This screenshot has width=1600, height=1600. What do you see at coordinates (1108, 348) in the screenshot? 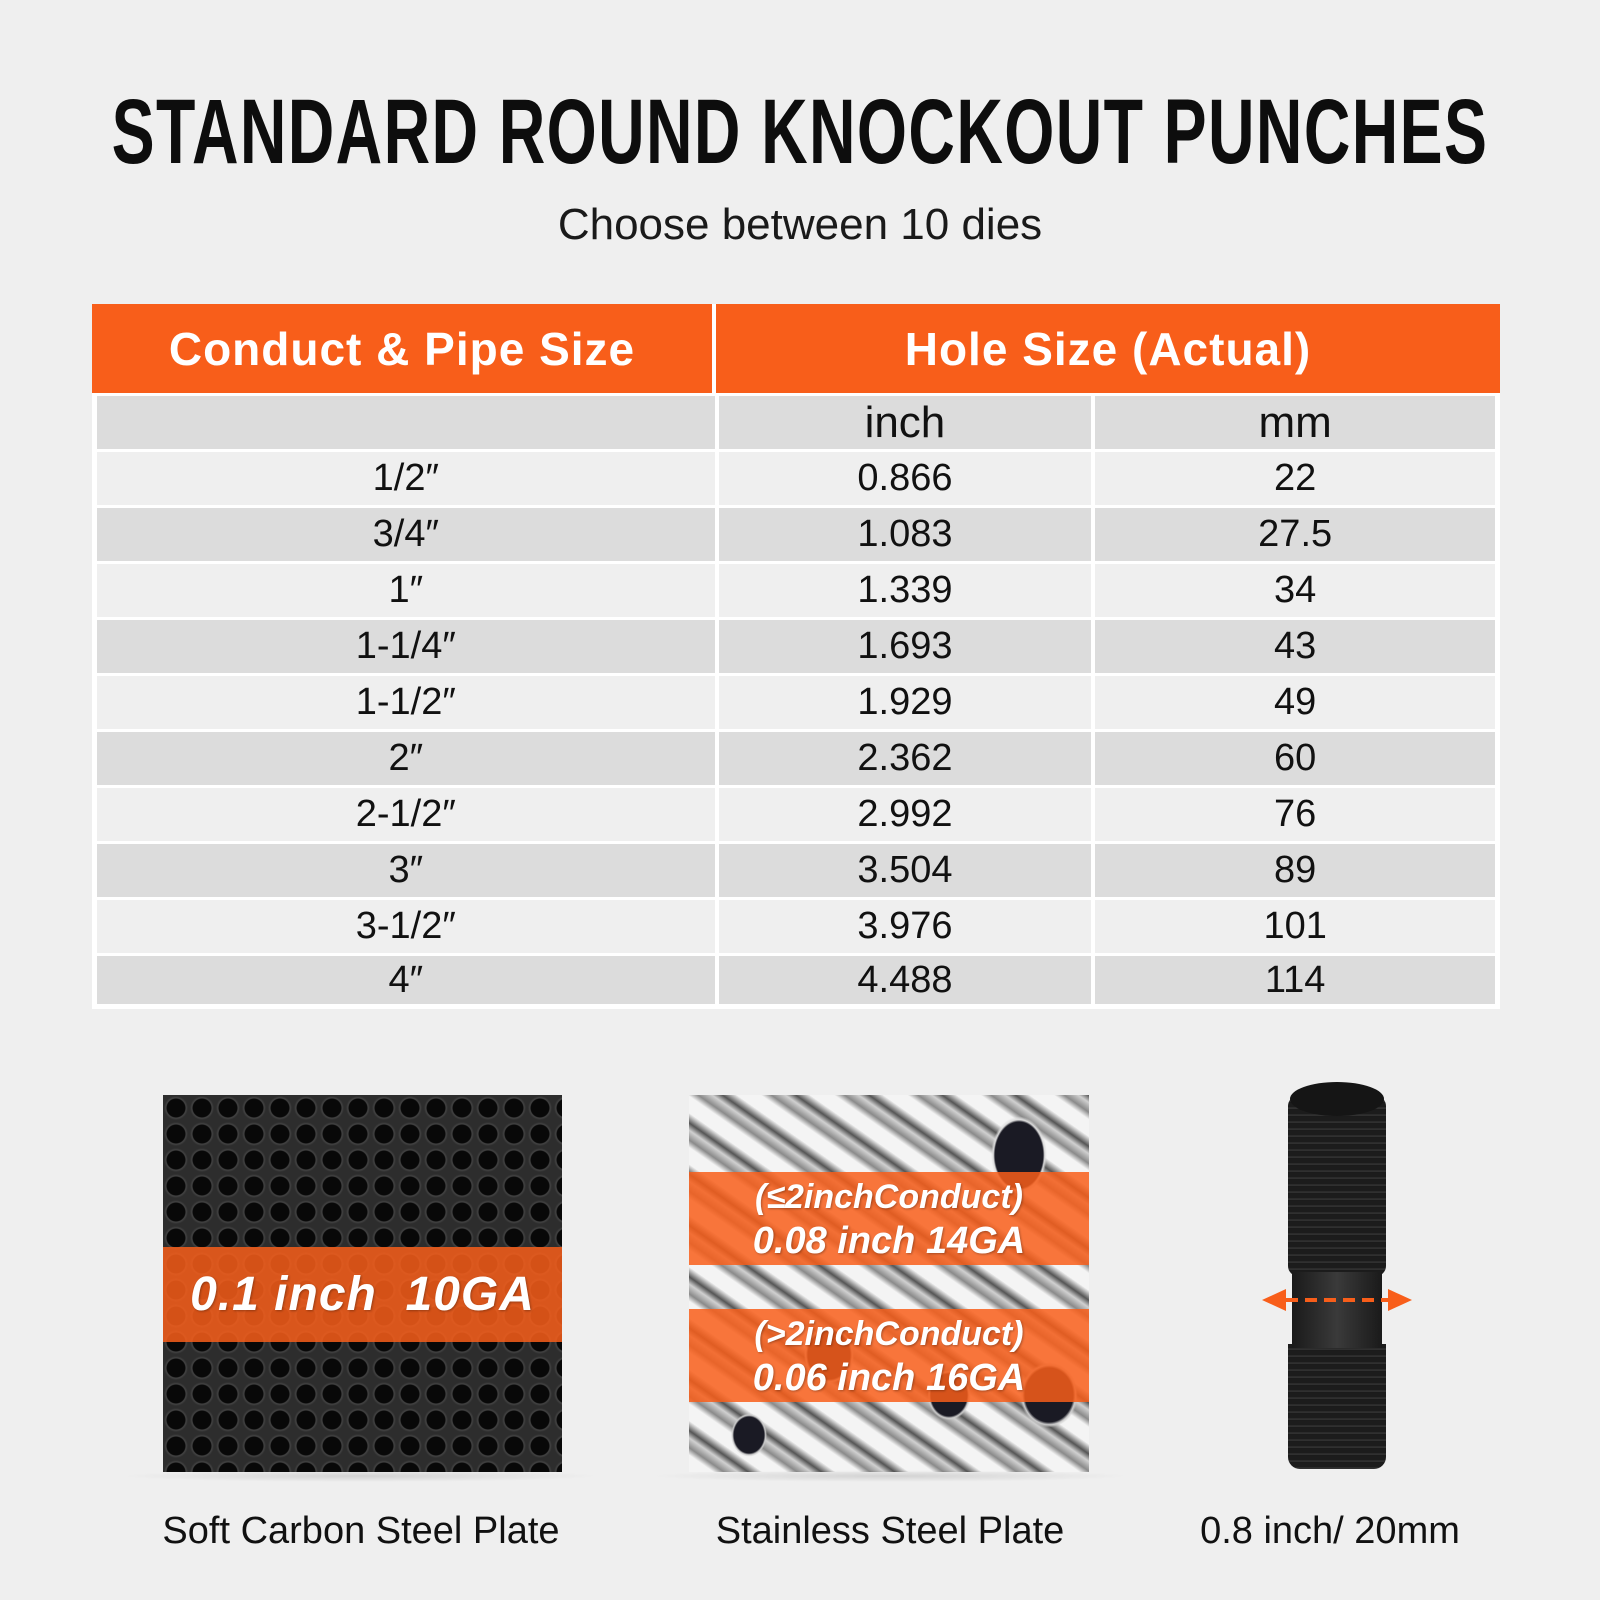
I see `header-hole-size: Hole Size (Actual)` at bounding box center [1108, 348].